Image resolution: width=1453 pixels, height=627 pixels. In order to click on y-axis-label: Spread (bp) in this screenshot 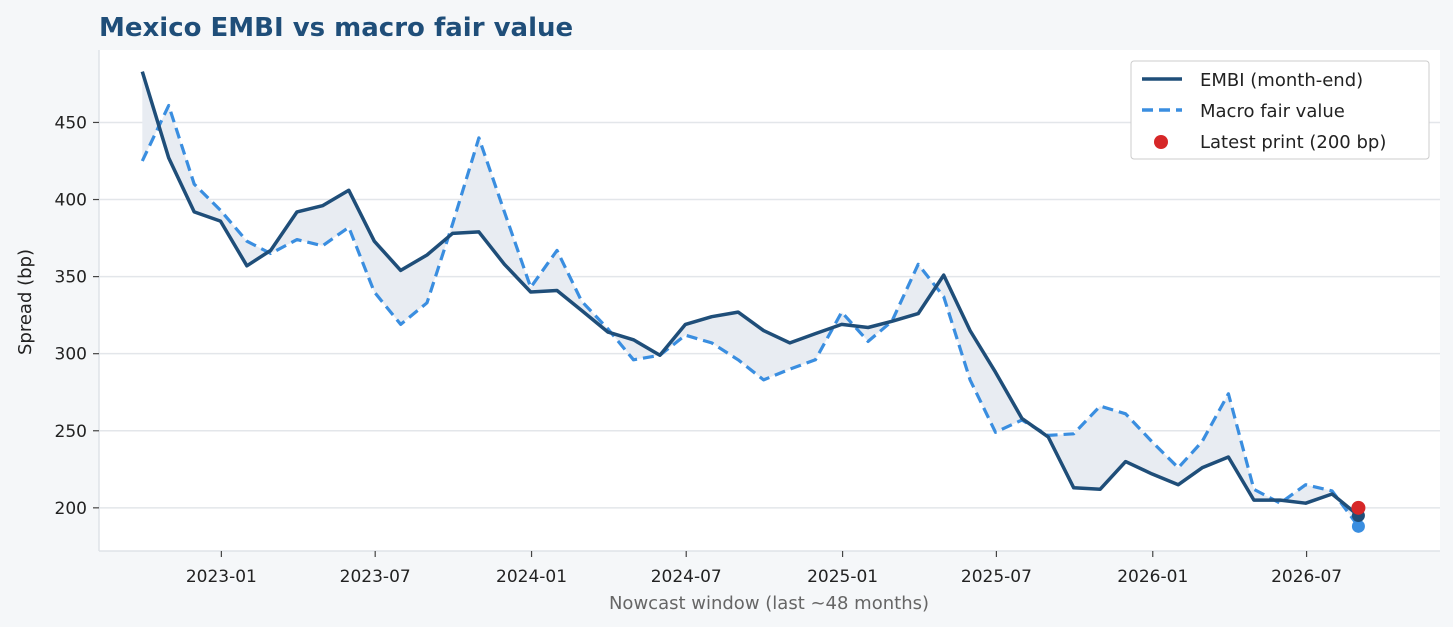, I will do `click(25, 302)`.